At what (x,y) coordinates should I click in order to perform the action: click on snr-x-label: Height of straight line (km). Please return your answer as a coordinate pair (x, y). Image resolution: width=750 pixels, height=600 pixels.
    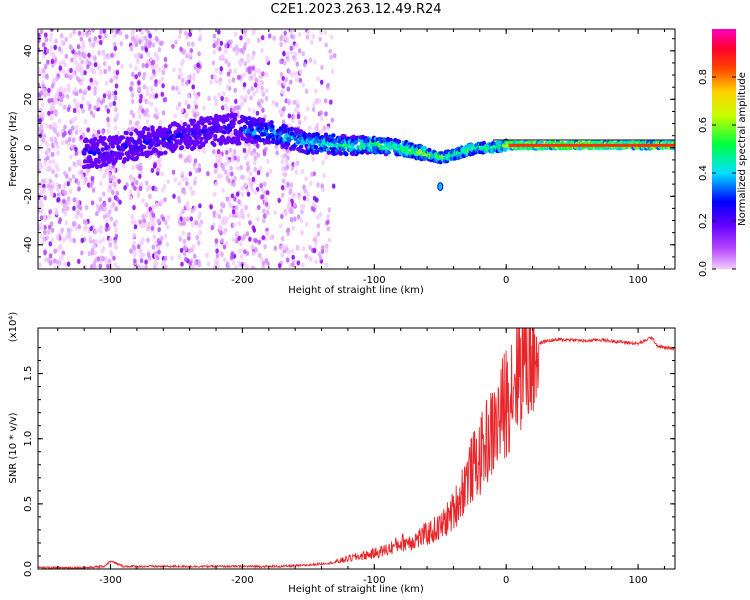
    Looking at the image, I should click on (356, 589).